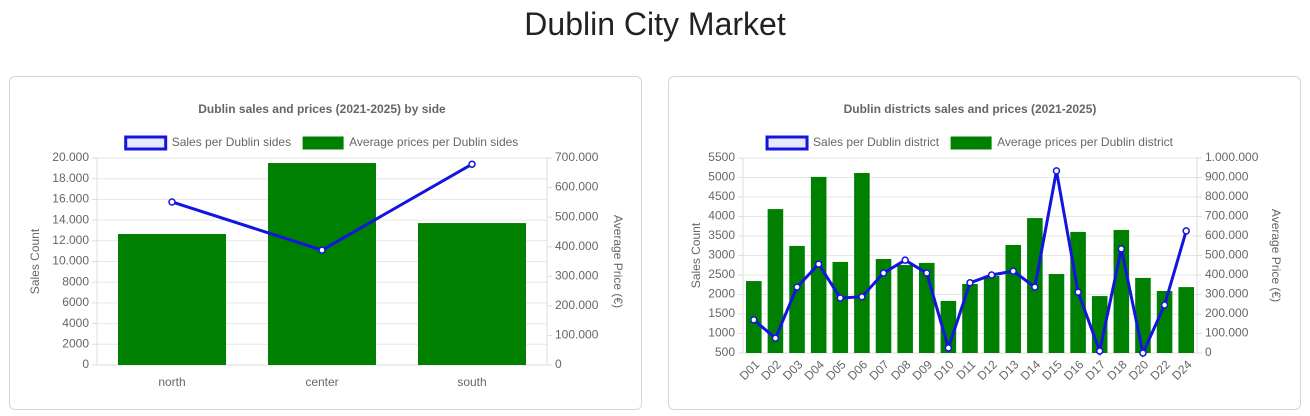 This screenshot has height=416, width=1310. Describe the element at coordinates (923, 370) in the screenshot. I see `x-tick-label: D09` at that location.